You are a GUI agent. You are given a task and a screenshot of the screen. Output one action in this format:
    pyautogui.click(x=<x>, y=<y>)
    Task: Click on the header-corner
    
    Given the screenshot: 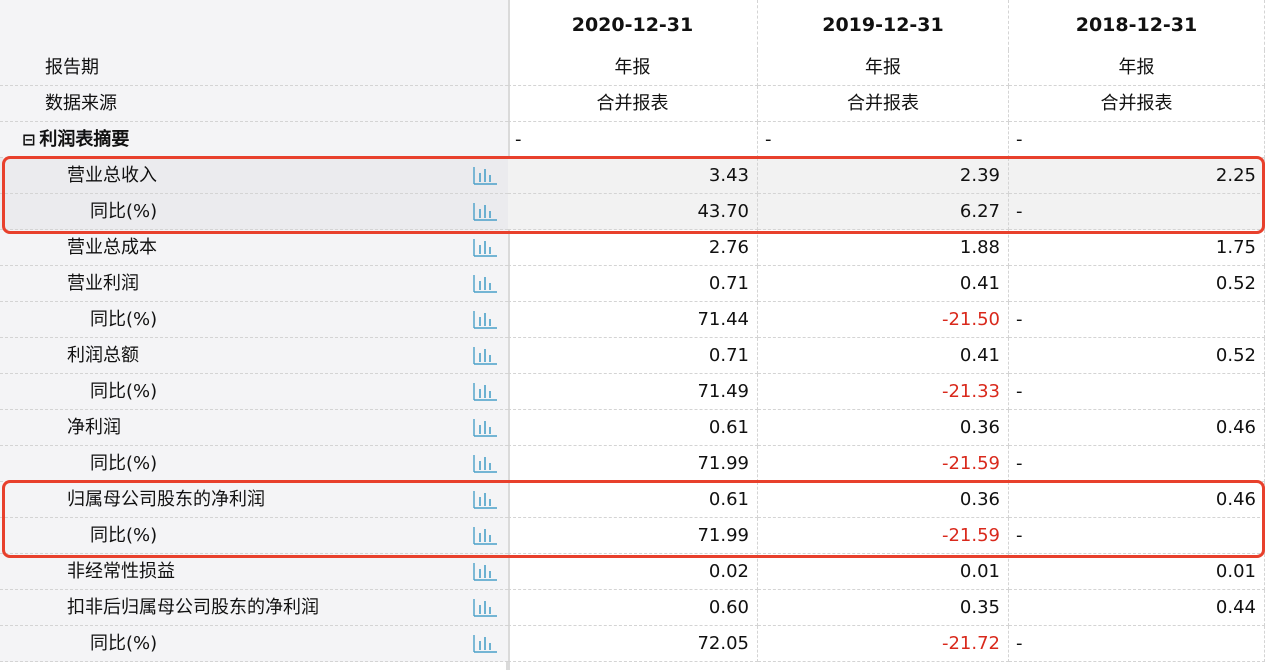 What is the action you would take?
    pyautogui.click(x=254, y=25)
    